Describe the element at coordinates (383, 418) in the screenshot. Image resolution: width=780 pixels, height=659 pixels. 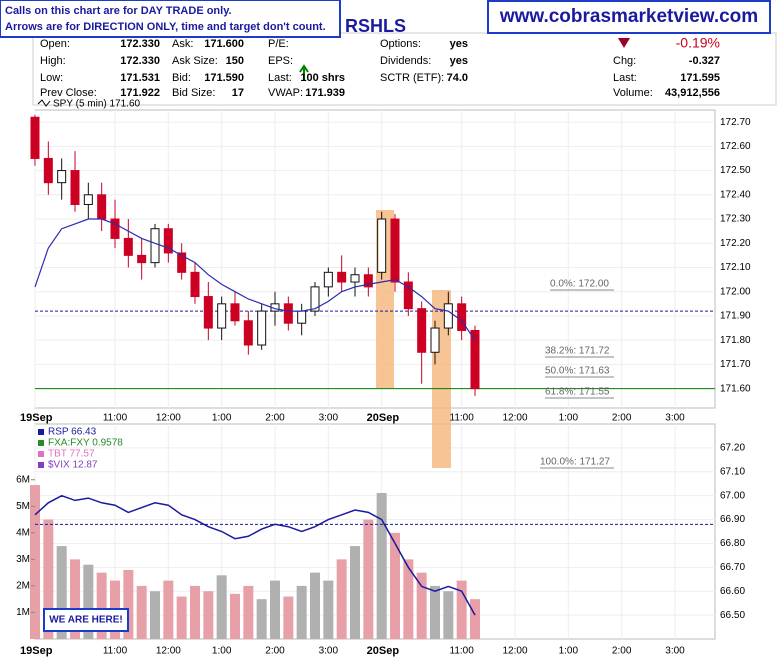
I see `x-tick-label: 20Sep` at that location.